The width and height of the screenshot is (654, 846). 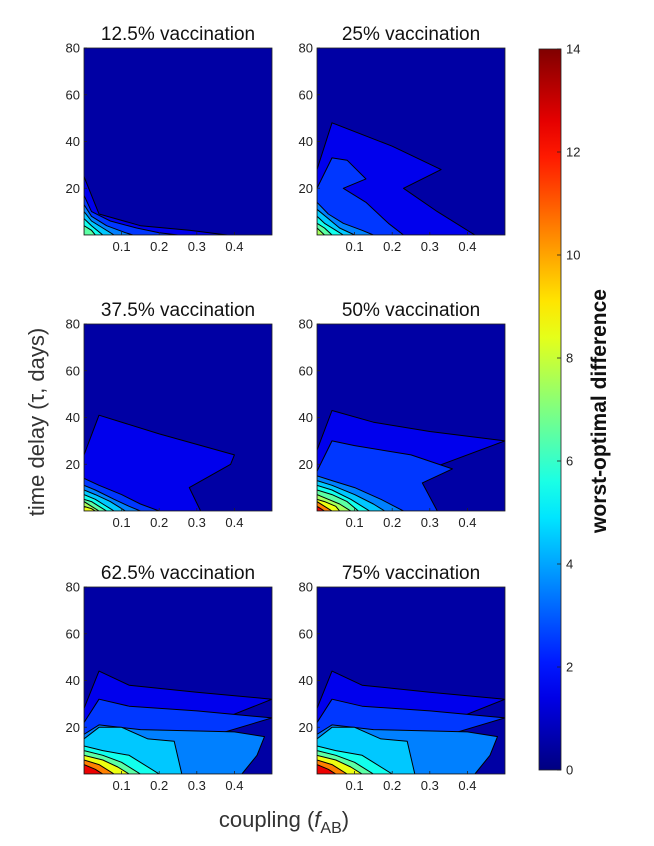 What do you see at coordinates (345, 819) in the screenshot?
I see `x-axis-label-close: )` at bounding box center [345, 819].